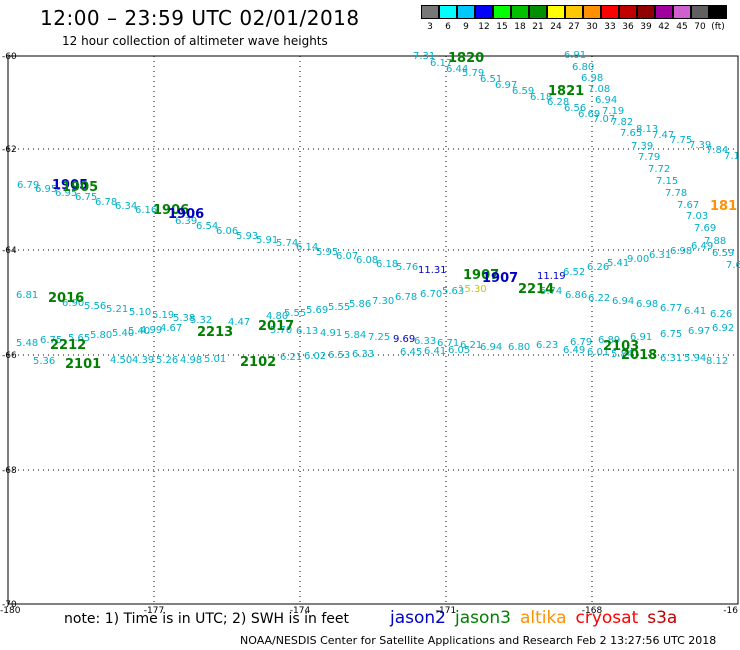  I want to click on wave-height-value: 7.47, so click(663, 135).